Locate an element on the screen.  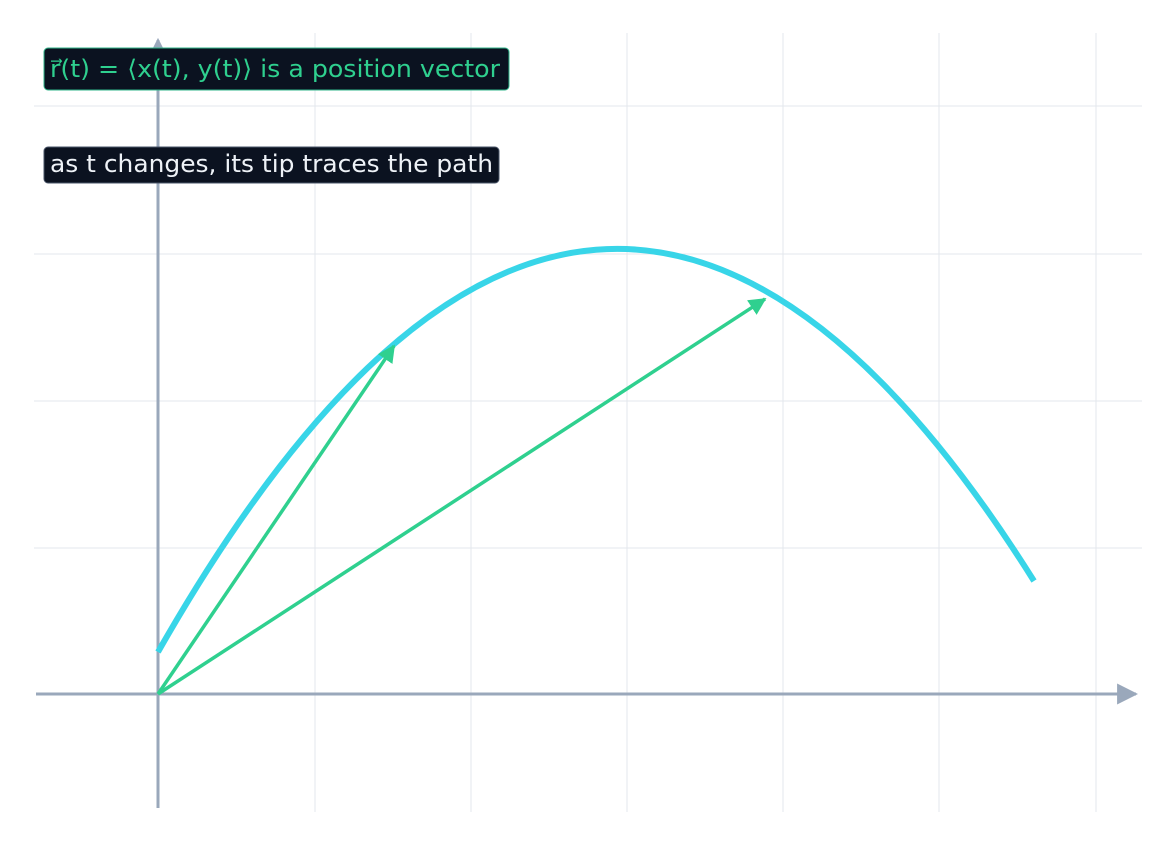
position-vector is located at coordinates (276, 519).